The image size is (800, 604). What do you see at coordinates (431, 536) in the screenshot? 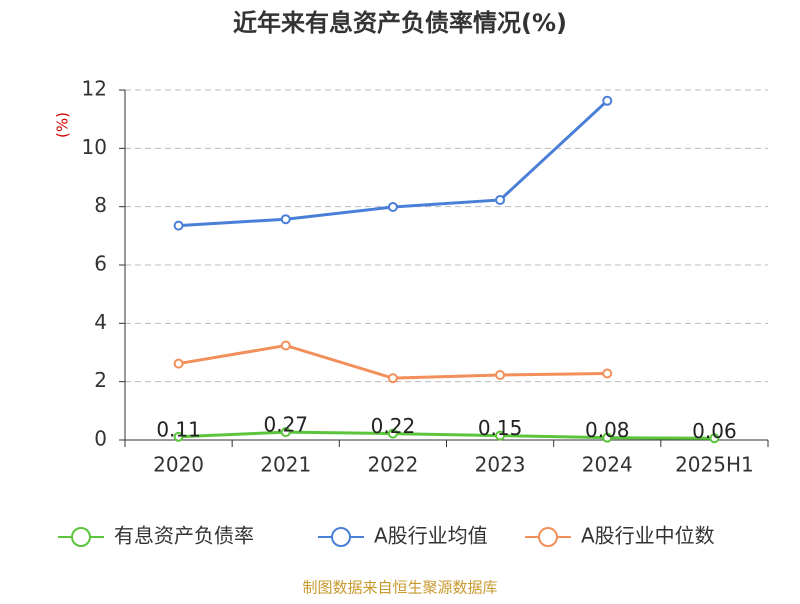
I see `legend-label: A股行业均值` at bounding box center [431, 536].